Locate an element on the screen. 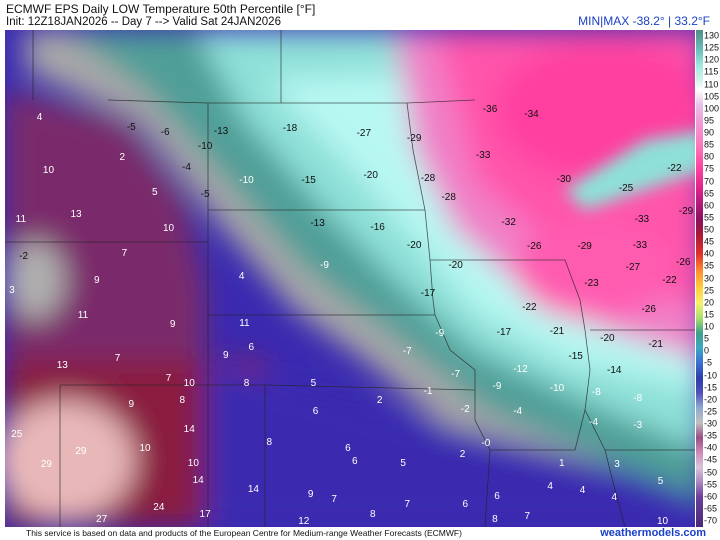  colorbar-tick: 55 is located at coordinates (709, 217).